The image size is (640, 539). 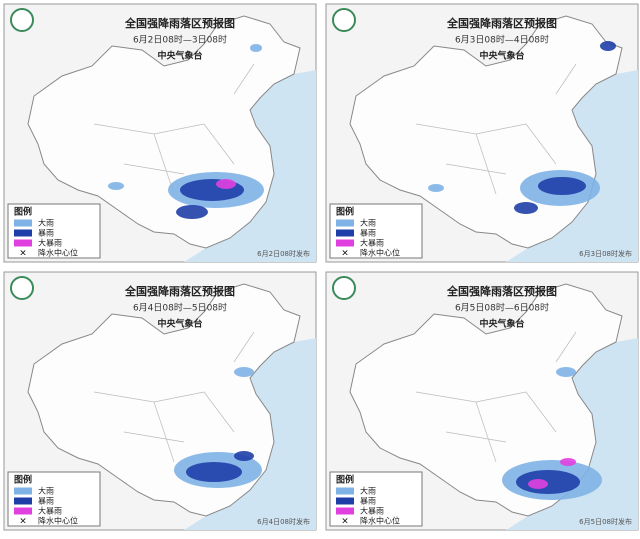 I want to click on issued-time: 6月4日08时发布, so click(x=283, y=521).